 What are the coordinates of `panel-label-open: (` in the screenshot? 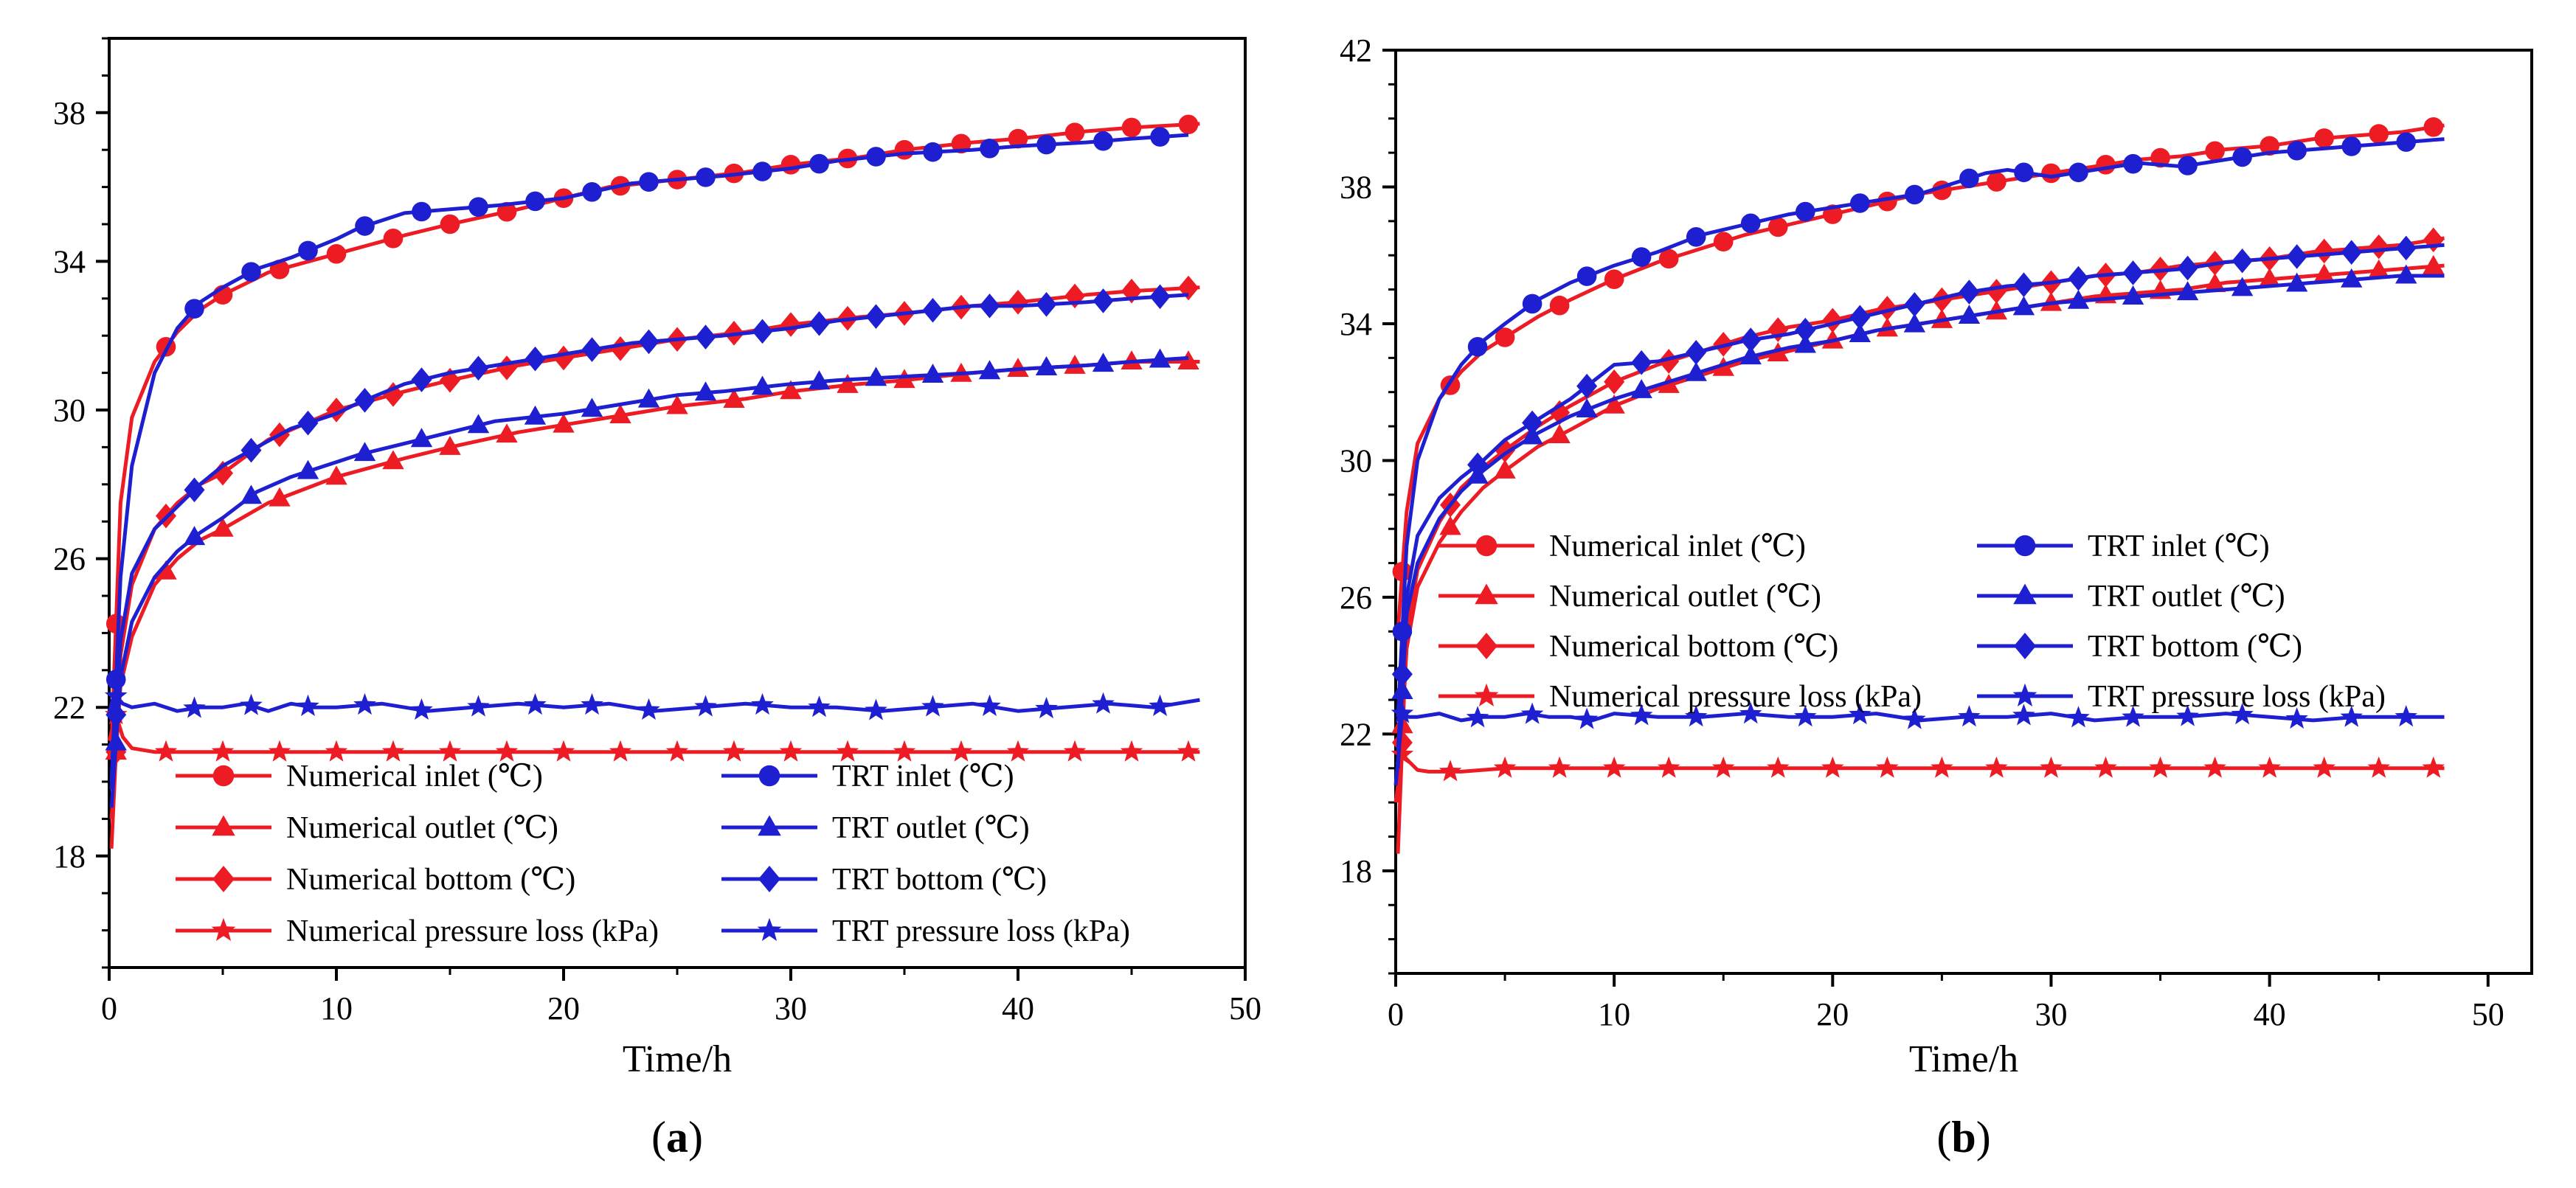 It's located at (658, 1137).